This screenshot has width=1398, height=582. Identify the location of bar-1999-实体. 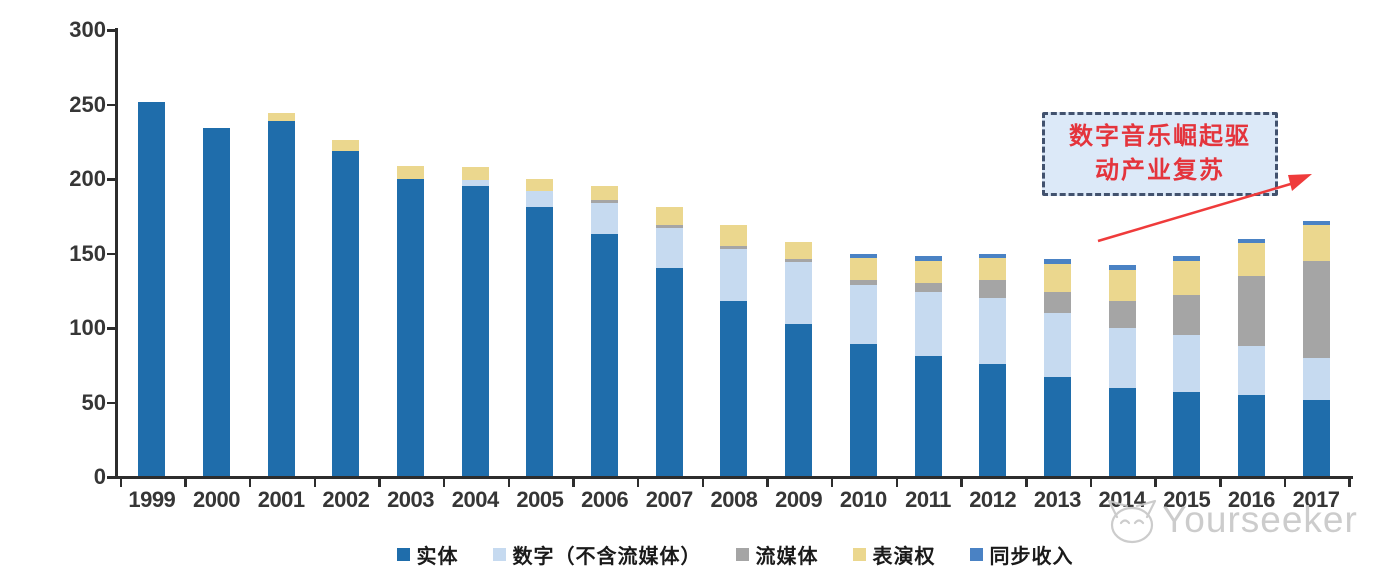
(152, 289).